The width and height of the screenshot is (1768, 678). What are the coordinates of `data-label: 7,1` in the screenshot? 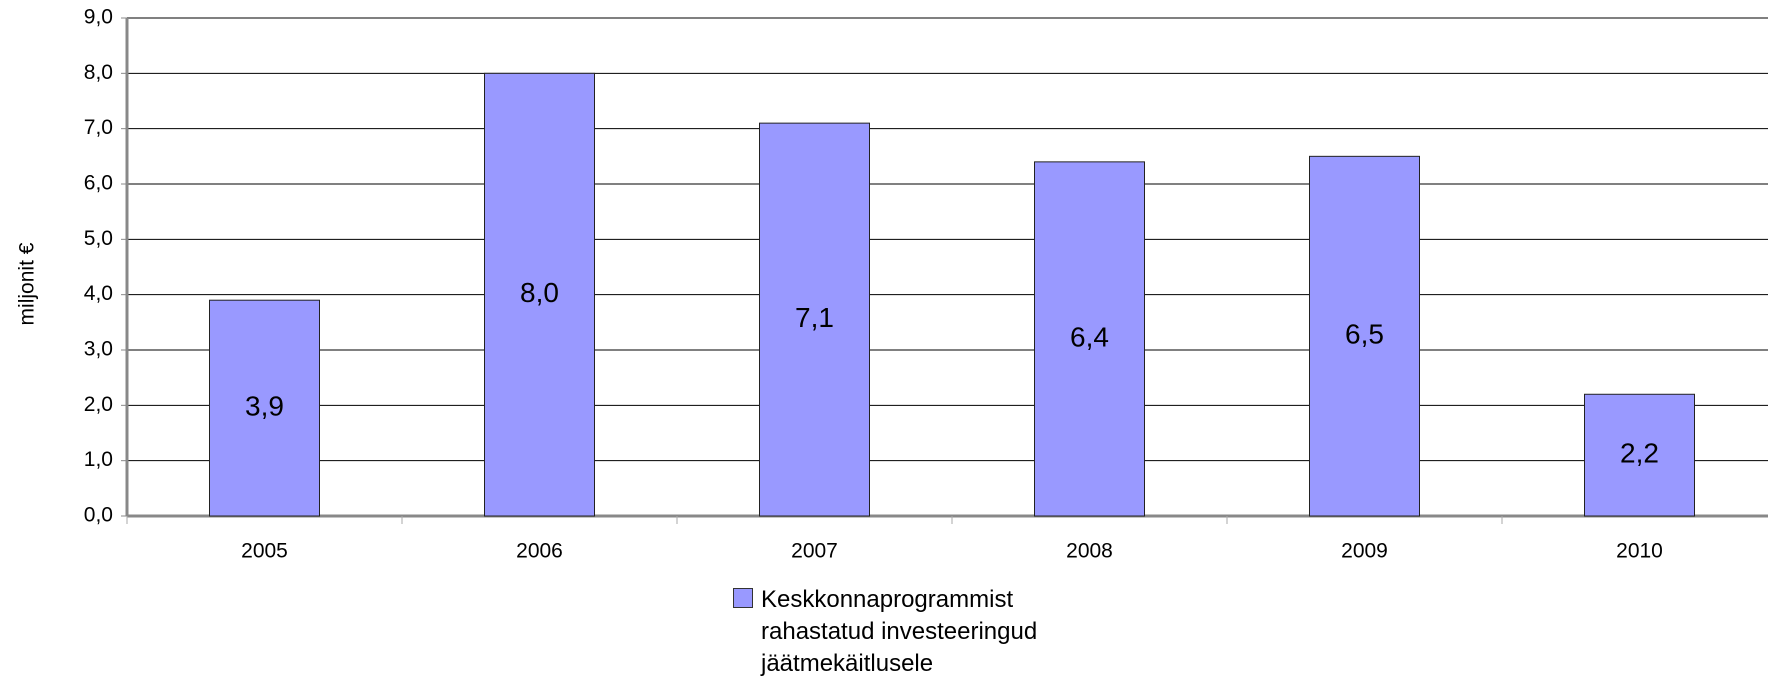 It's located at (814, 317).